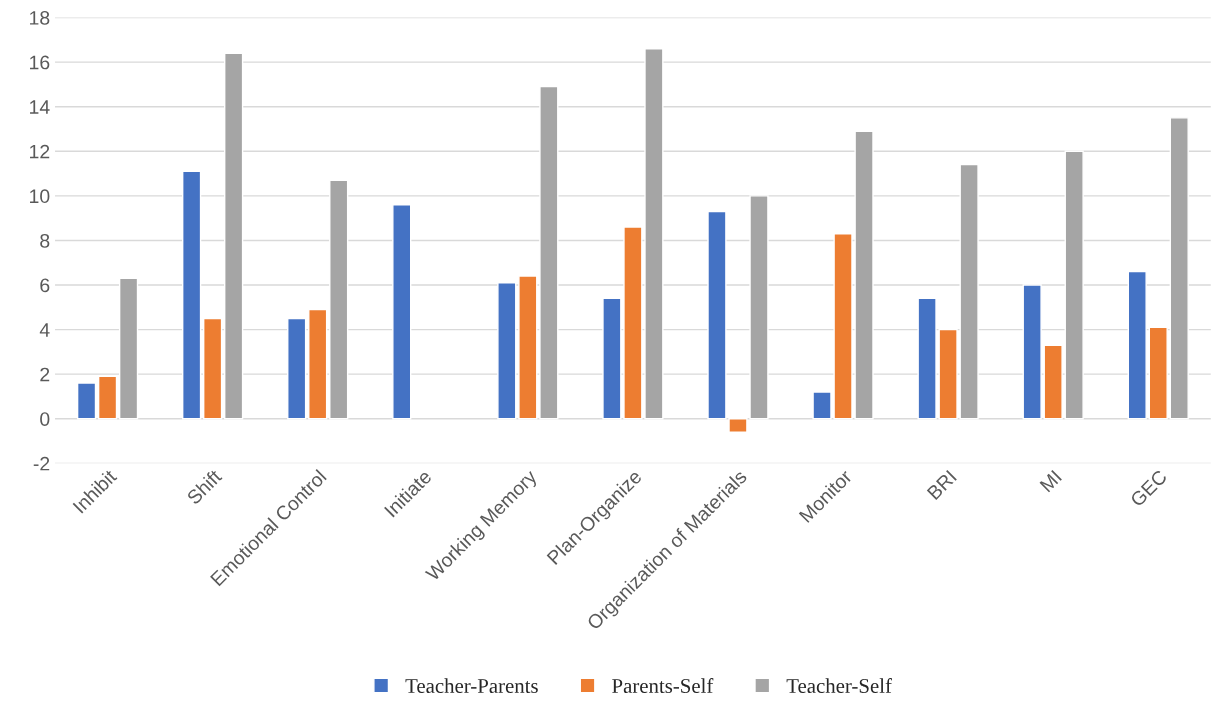 The width and height of the screenshot is (1223, 702). Describe the element at coordinates (40, 151) in the screenshot. I see `y-tick-label: 12` at that location.